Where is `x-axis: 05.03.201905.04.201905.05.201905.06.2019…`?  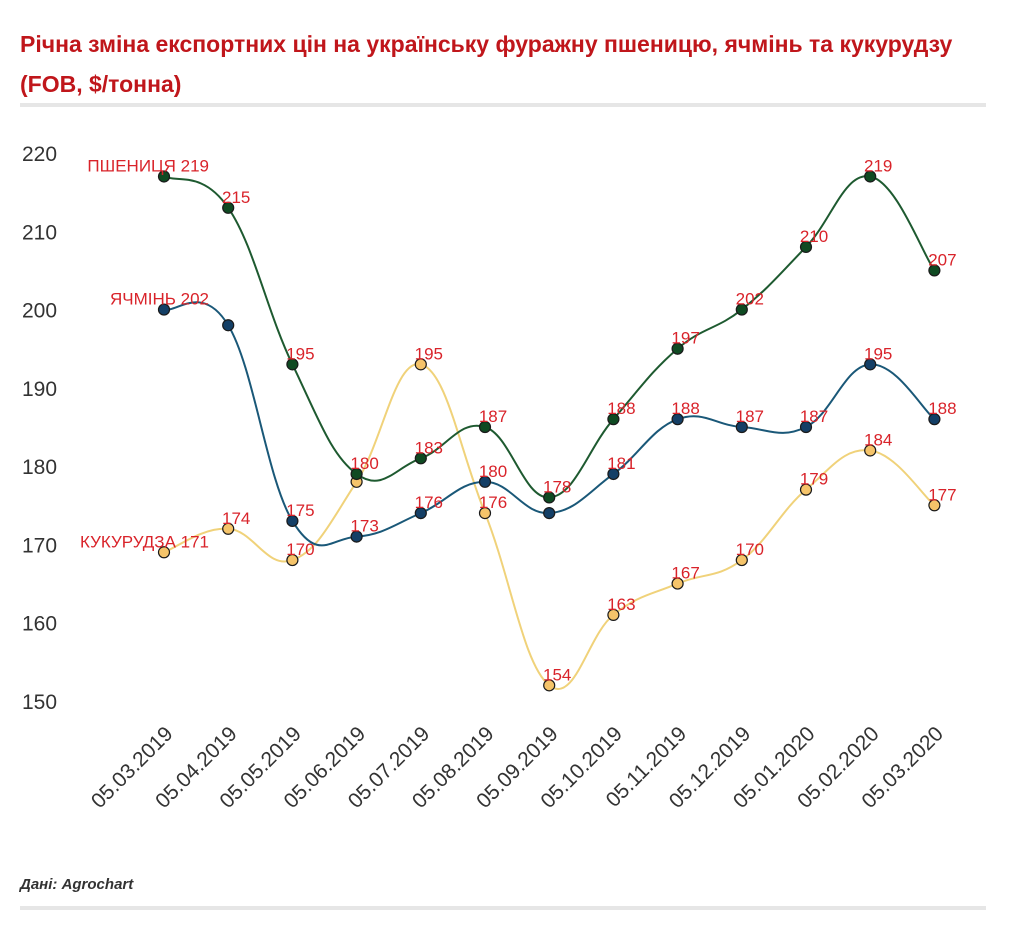
x-axis: 05.03.201905.04.201905.05.201905.06.2019… is located at coordinates (517, 767).